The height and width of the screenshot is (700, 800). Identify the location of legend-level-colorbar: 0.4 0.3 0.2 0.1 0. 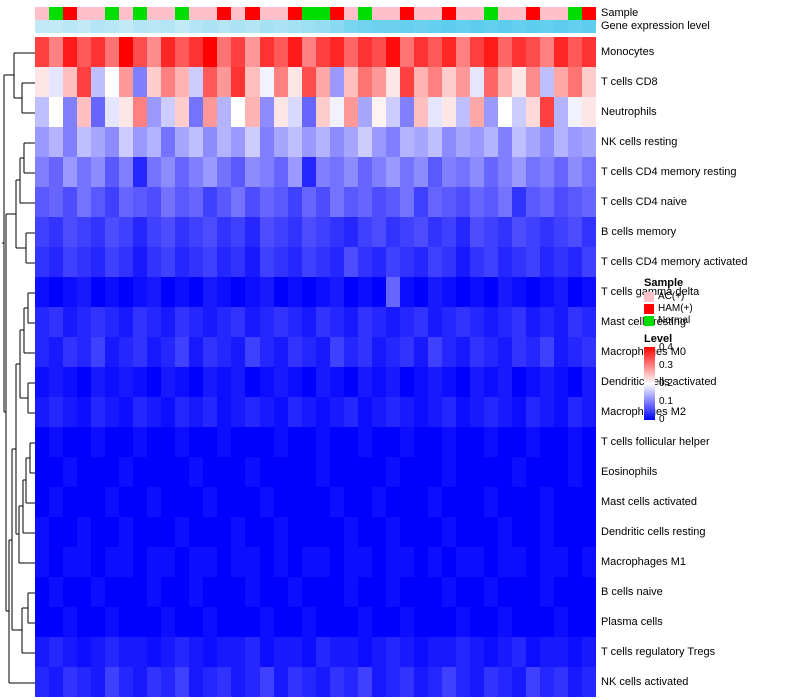
(684, 387).